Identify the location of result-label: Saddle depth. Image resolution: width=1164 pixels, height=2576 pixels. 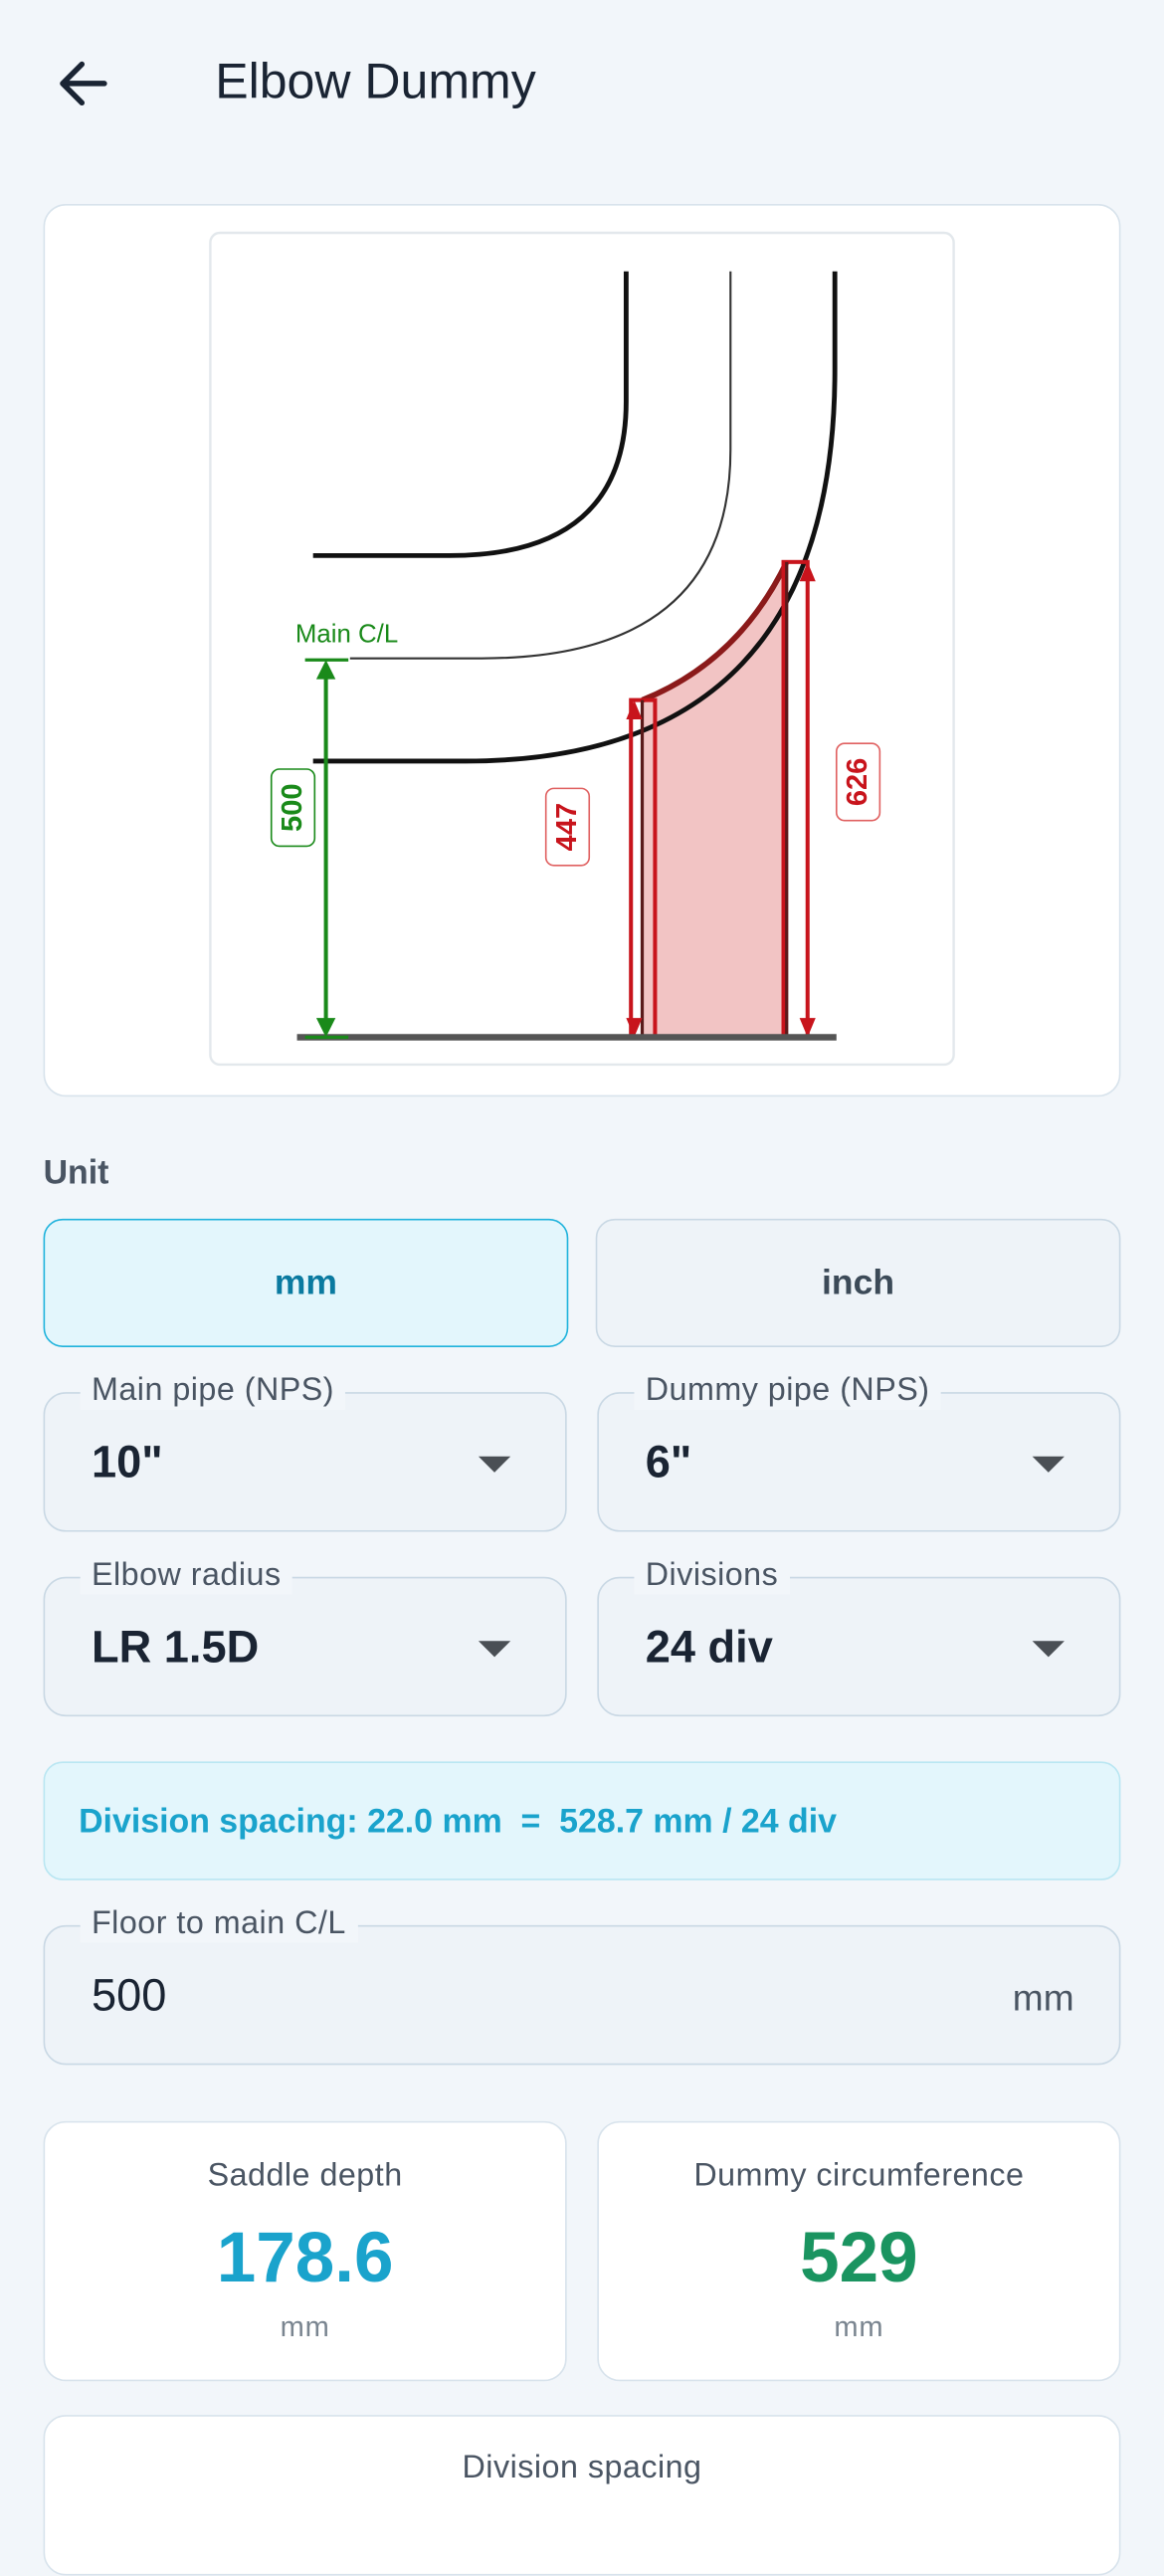
(305, 2175).